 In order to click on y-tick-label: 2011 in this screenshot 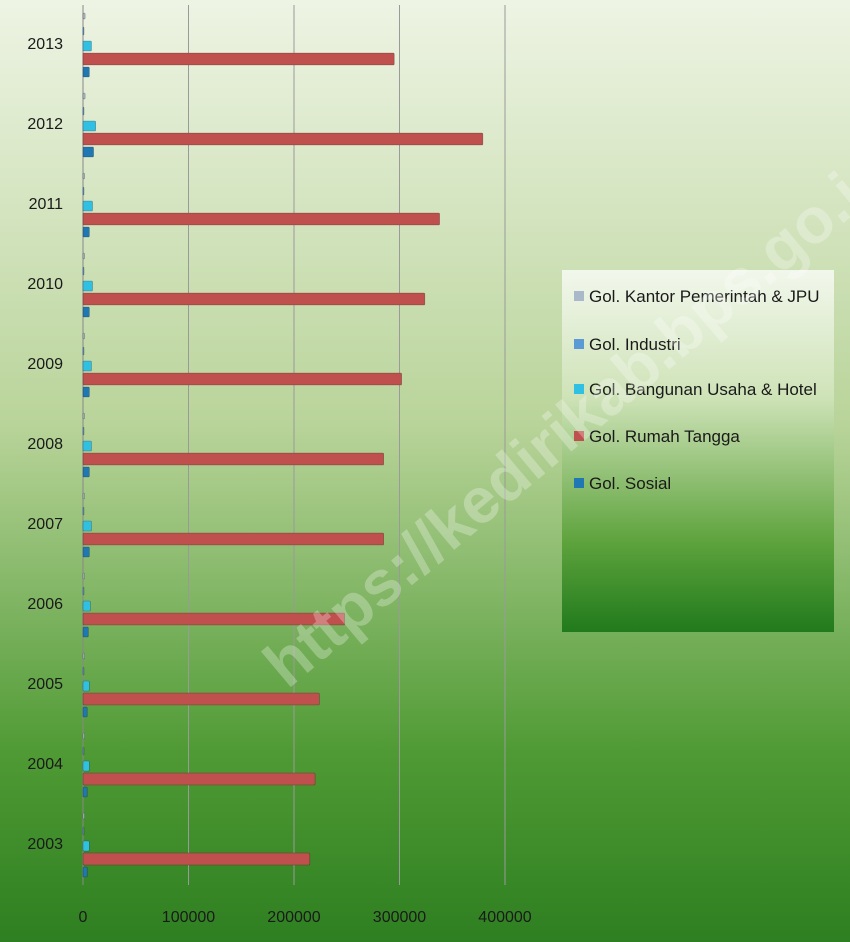, I will do `click(46, 204)`.